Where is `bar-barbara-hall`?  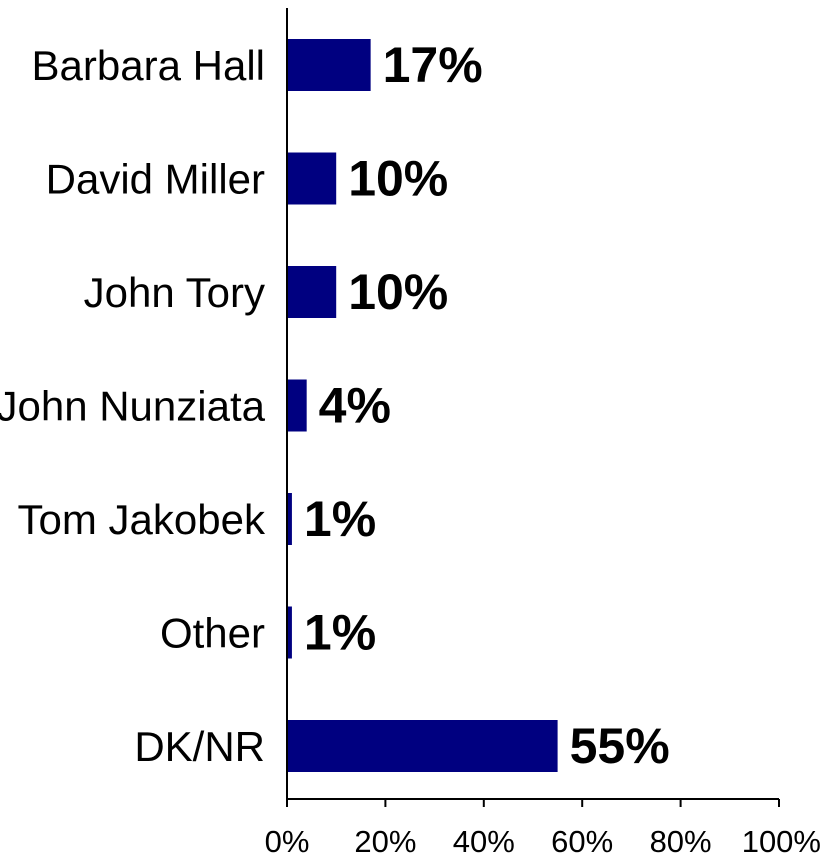 bar-barbara-hall is located at coordinates (329, 65).